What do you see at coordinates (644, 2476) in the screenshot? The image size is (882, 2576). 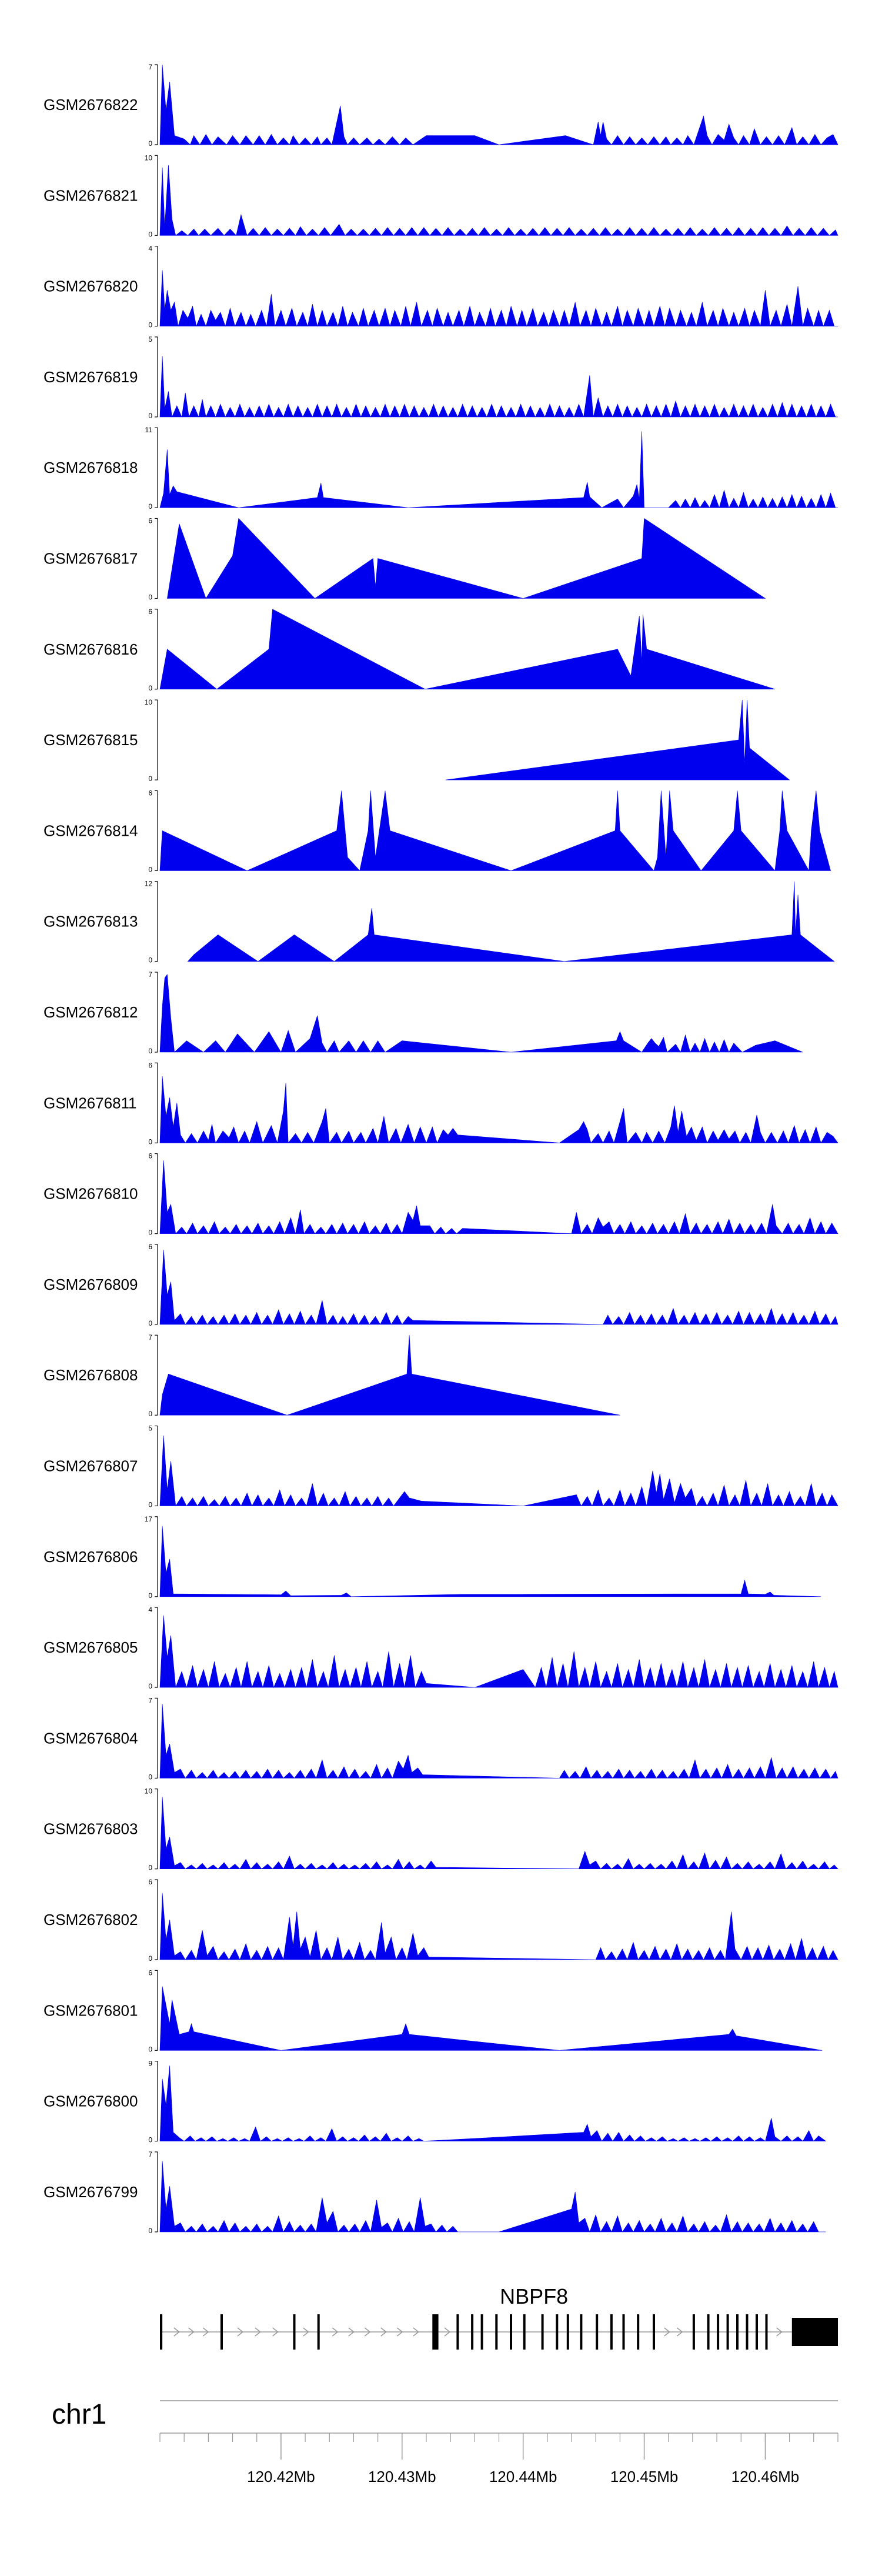 I see `ruler-tick-label: 120.45Mb` at bounding box center [644, 2476].